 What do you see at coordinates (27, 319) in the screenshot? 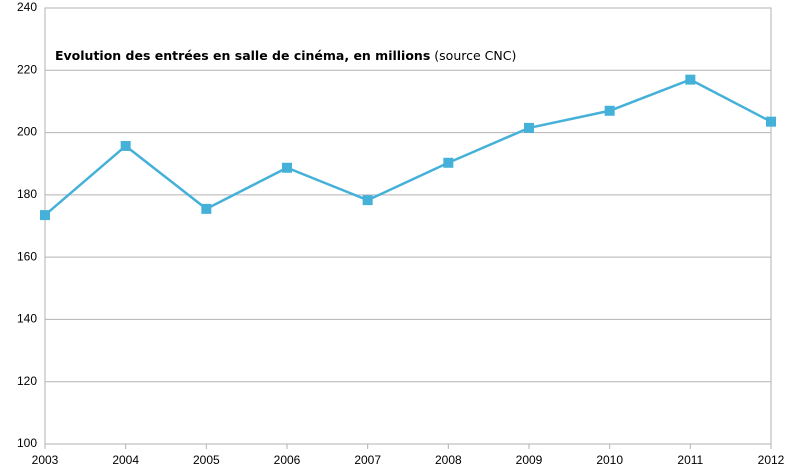
I see `y-tick-label: 140` at bounding box center [27, 319].